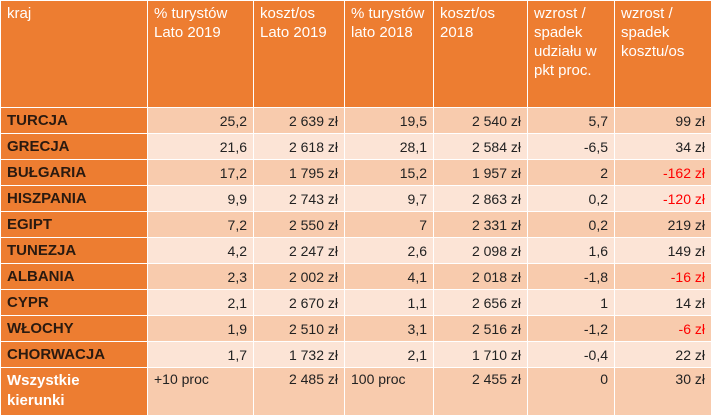  I want to click on cell-share-2018: 2,6, so click(389, 251).